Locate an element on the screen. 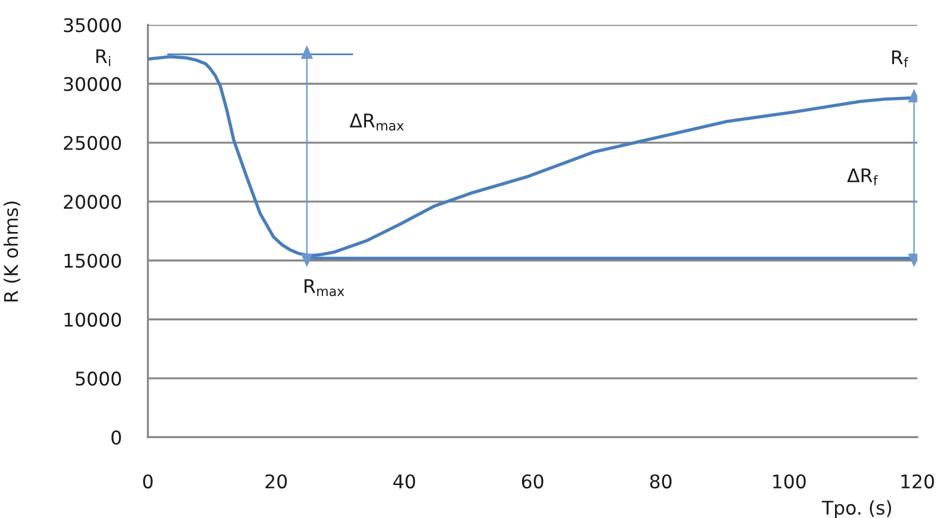 The image size is (936, 518). y-tick-label: 10000 is located at coordinates (92, 319).